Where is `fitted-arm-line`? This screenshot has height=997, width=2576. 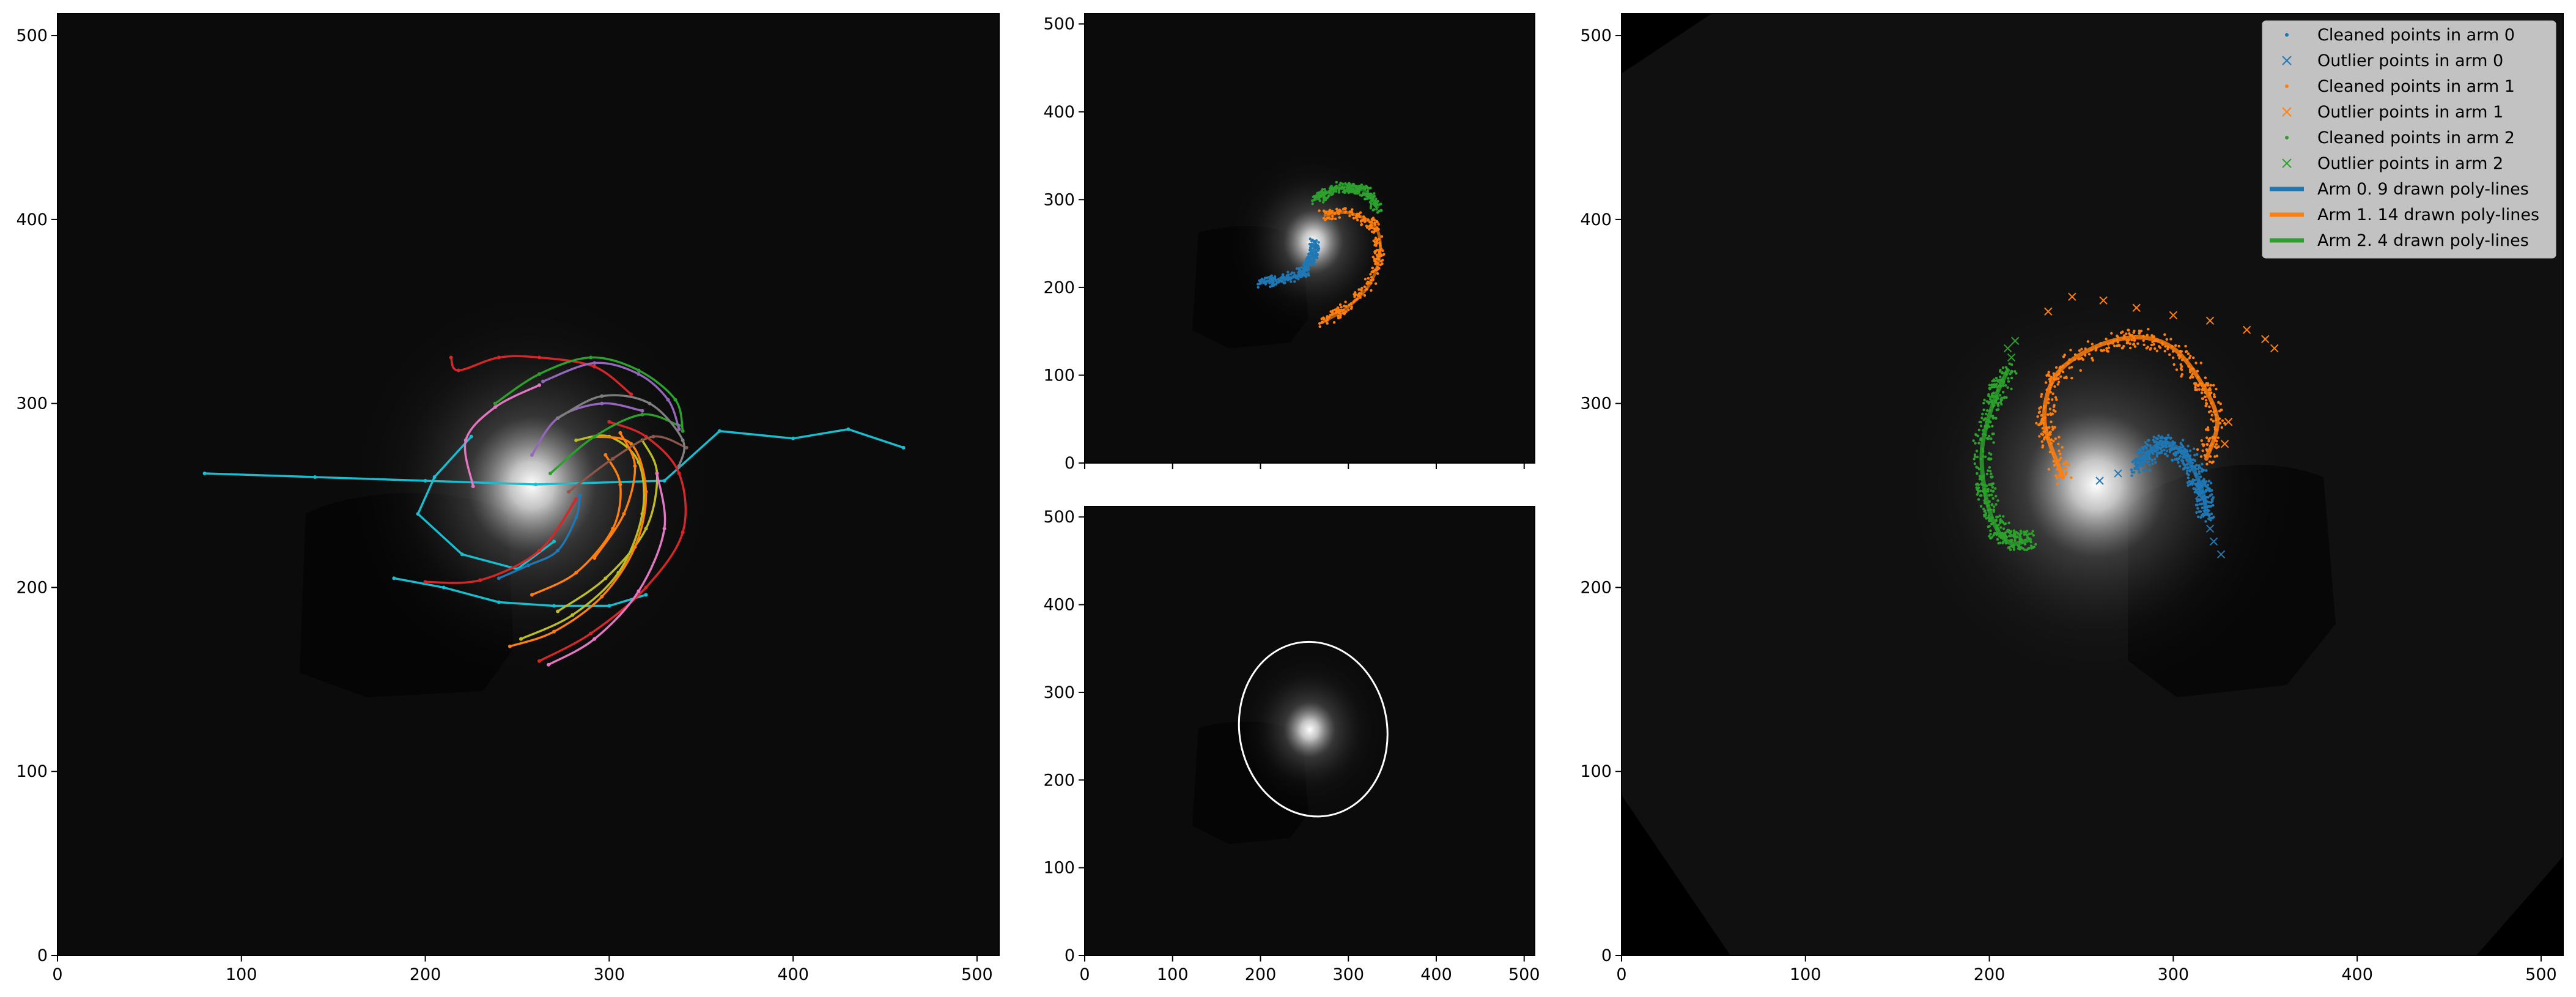 fitted-arm-line is located at coordinates (2131, 408).